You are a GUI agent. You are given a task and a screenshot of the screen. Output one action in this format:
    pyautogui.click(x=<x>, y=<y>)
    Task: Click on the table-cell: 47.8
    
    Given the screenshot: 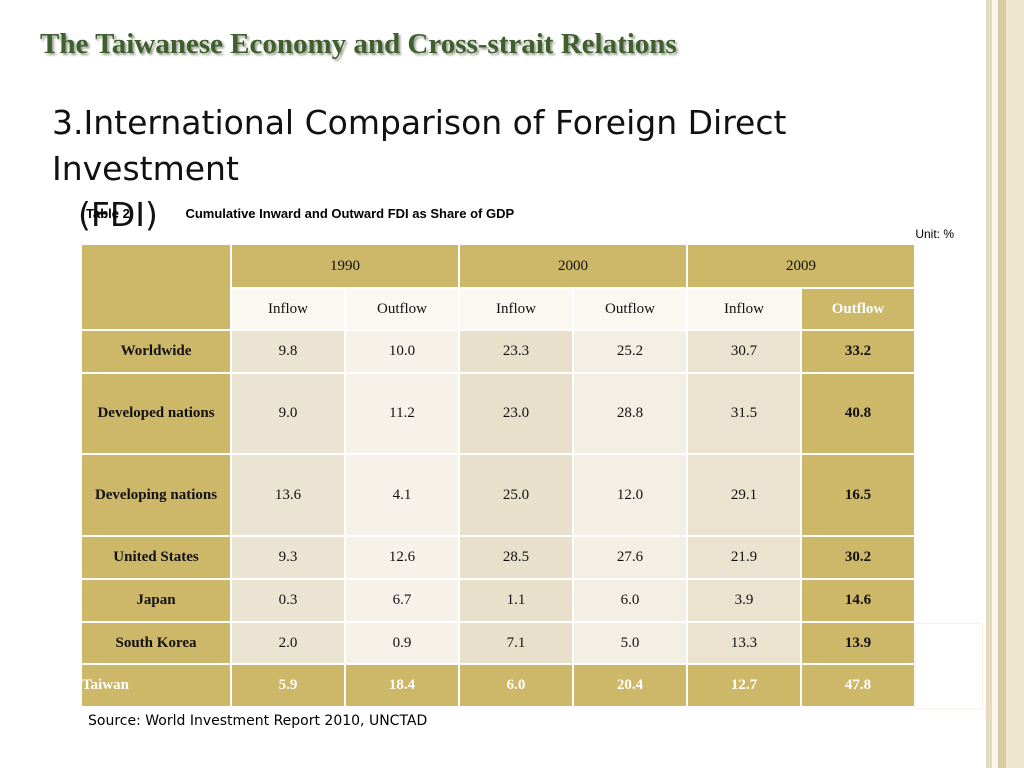 What is the action you would take?
    pyautogui.click(x=858, y=685)
    